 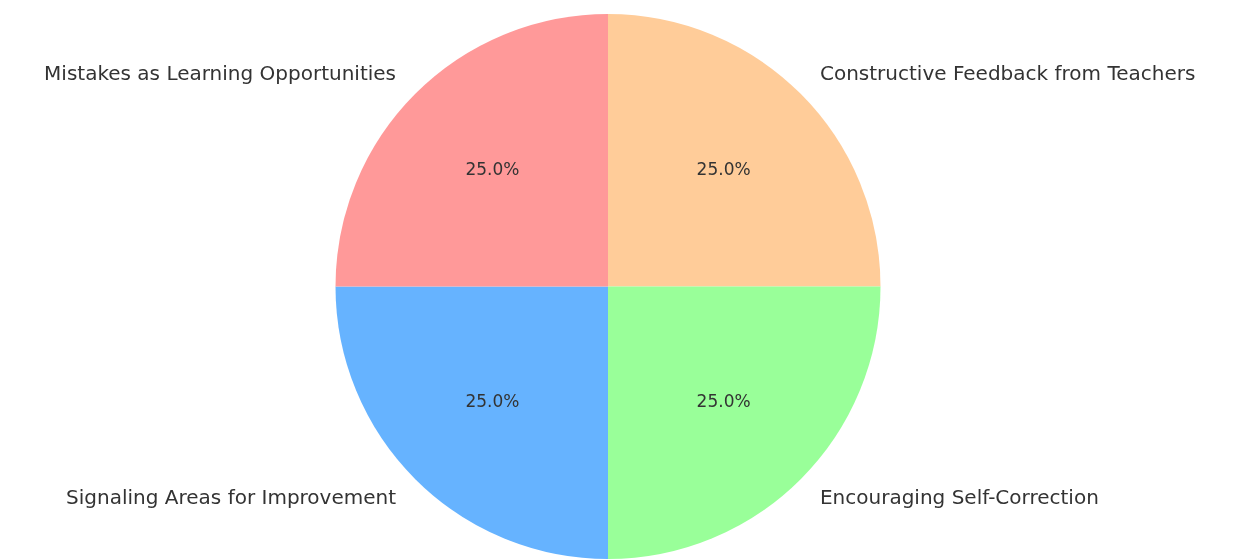 I want to click on slice-label: Encouraging Self-Correction, so click(x=959, y=496).